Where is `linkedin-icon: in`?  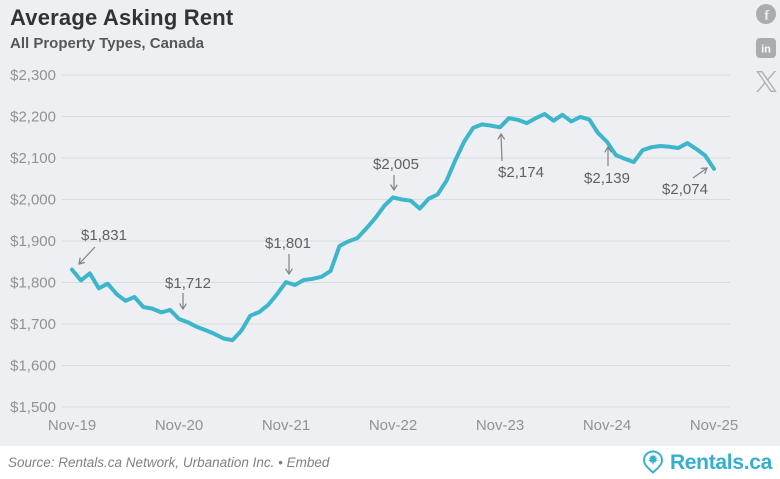 linkedin-icon: in is located at coordinates (766, 48).